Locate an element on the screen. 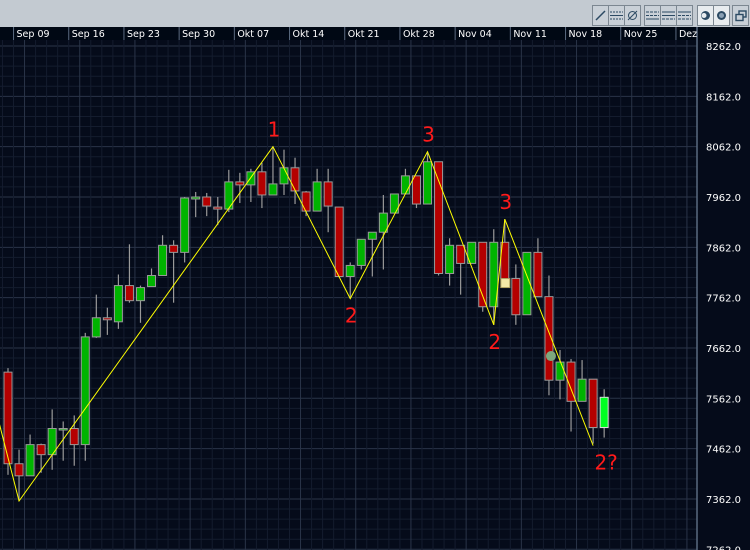  x-tick-label: Sep 23 is located at coordinates (143, 34).